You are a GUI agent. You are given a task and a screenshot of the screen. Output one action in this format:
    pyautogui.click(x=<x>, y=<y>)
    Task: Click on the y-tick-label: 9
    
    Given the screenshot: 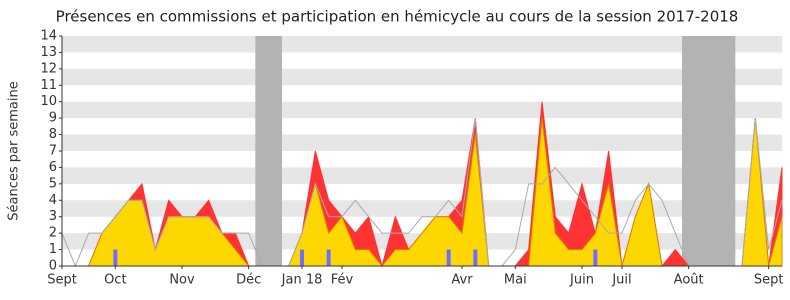 What is the action you would take?
    pyautogui.click(x=53, y=118)
    